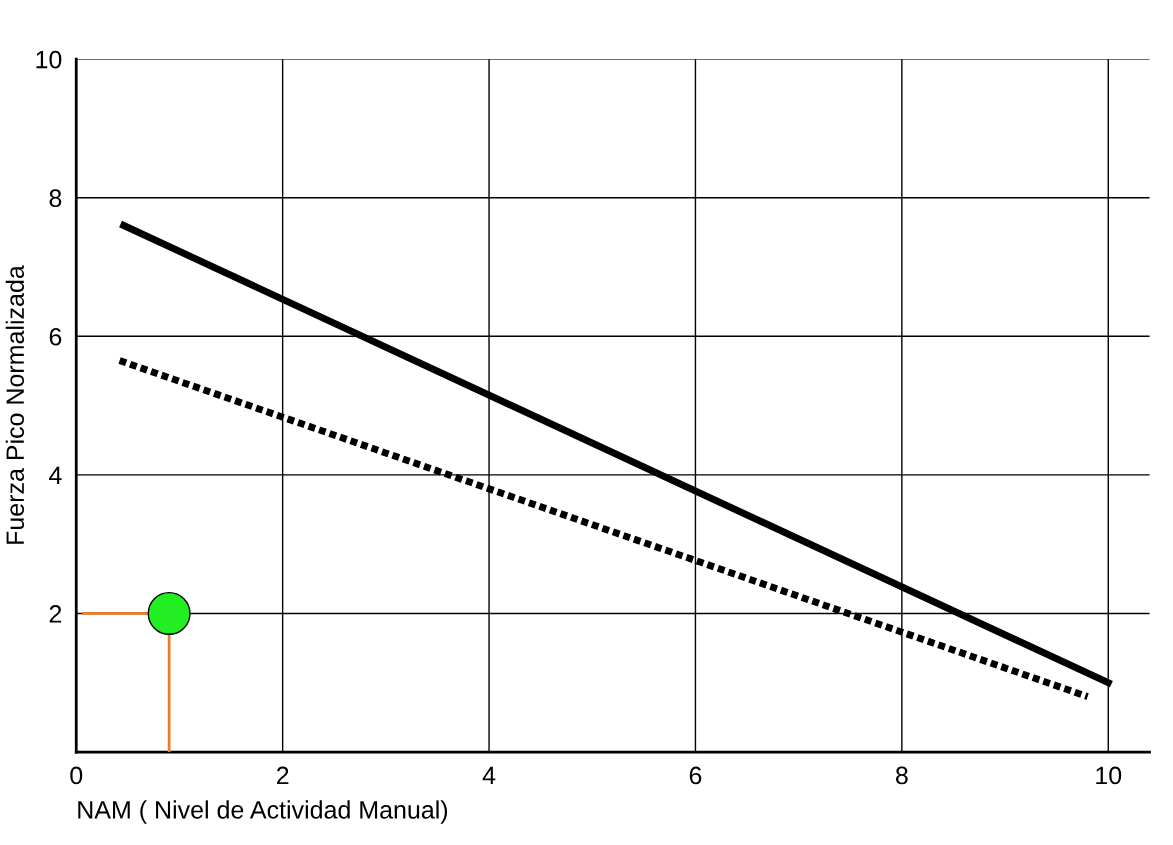  Describe the element at coordinates (55, 336) in the screenshot. I see `y-tick-label: 6` at that location.